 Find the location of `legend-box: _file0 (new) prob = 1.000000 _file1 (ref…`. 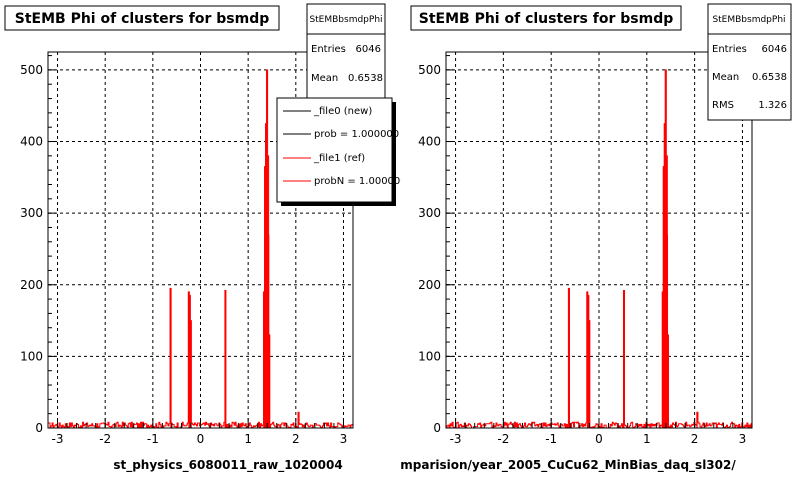

legend-box: _file0 (new) prob = 1.000000 _file1 (ref… is located at coordinates (341, 151).